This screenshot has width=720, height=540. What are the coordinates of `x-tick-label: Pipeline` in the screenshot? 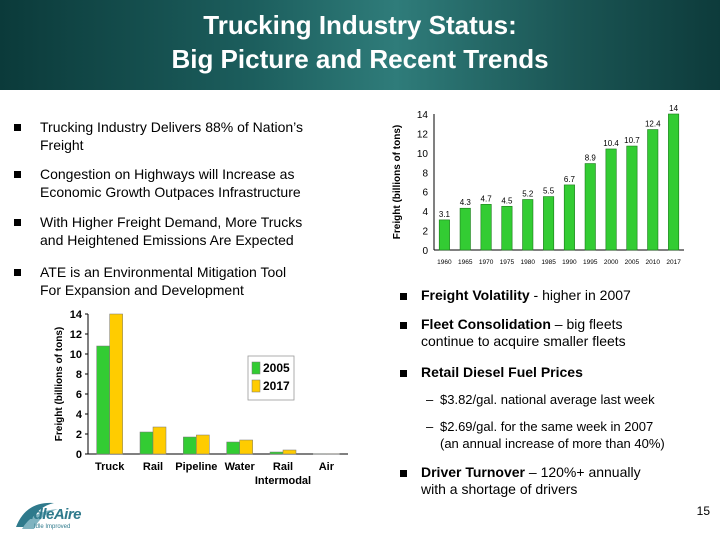 It's located at (196, 467).